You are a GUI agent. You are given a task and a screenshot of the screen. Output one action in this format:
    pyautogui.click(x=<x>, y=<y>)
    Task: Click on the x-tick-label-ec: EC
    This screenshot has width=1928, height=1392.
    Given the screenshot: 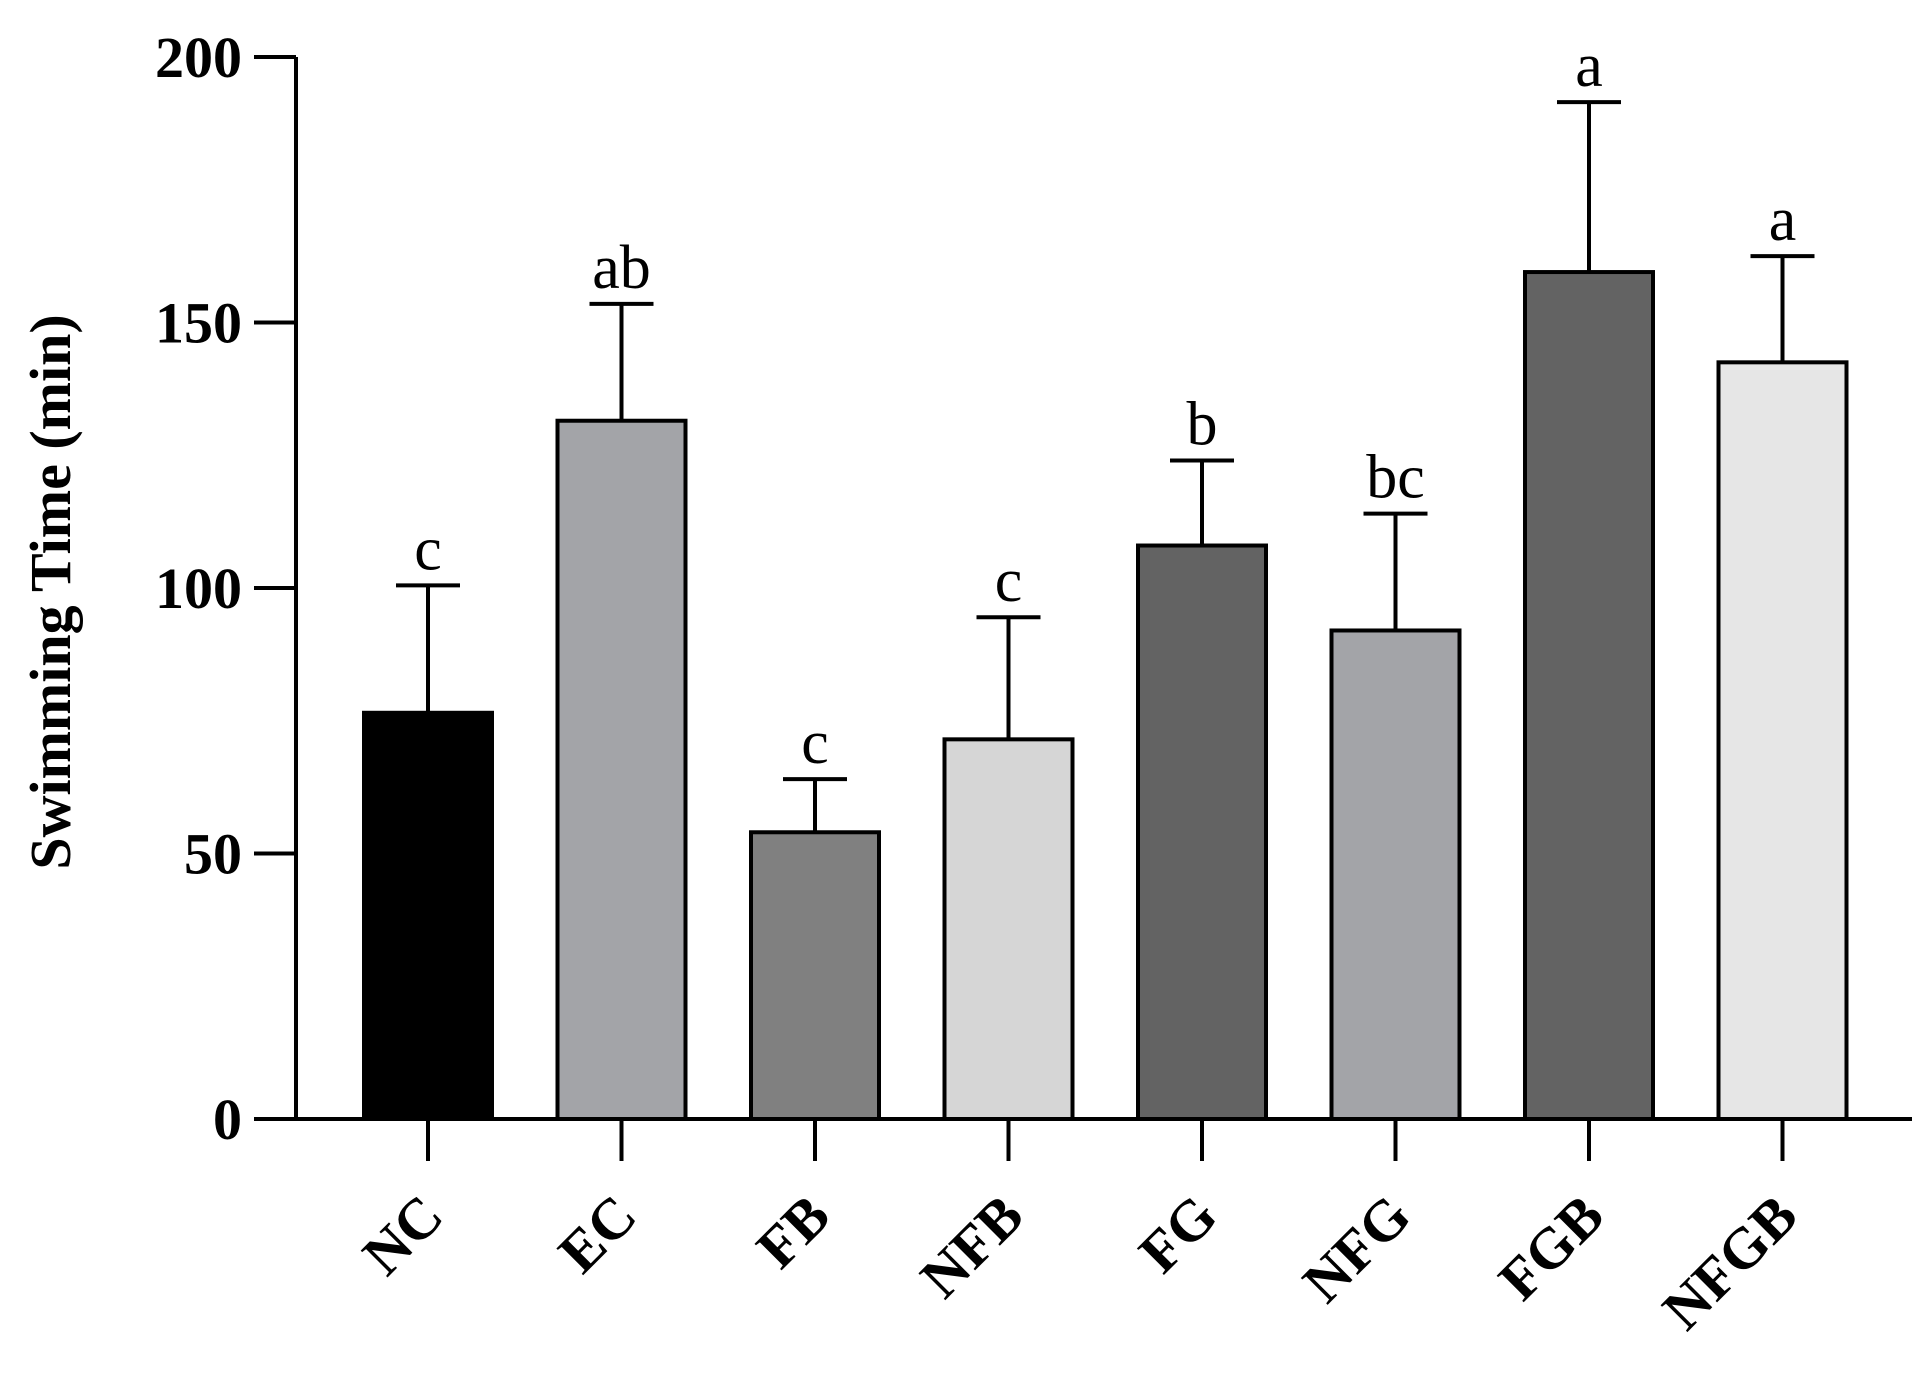 What is the action you would take?
    pyautogui.click(x=597, y=1233)
    